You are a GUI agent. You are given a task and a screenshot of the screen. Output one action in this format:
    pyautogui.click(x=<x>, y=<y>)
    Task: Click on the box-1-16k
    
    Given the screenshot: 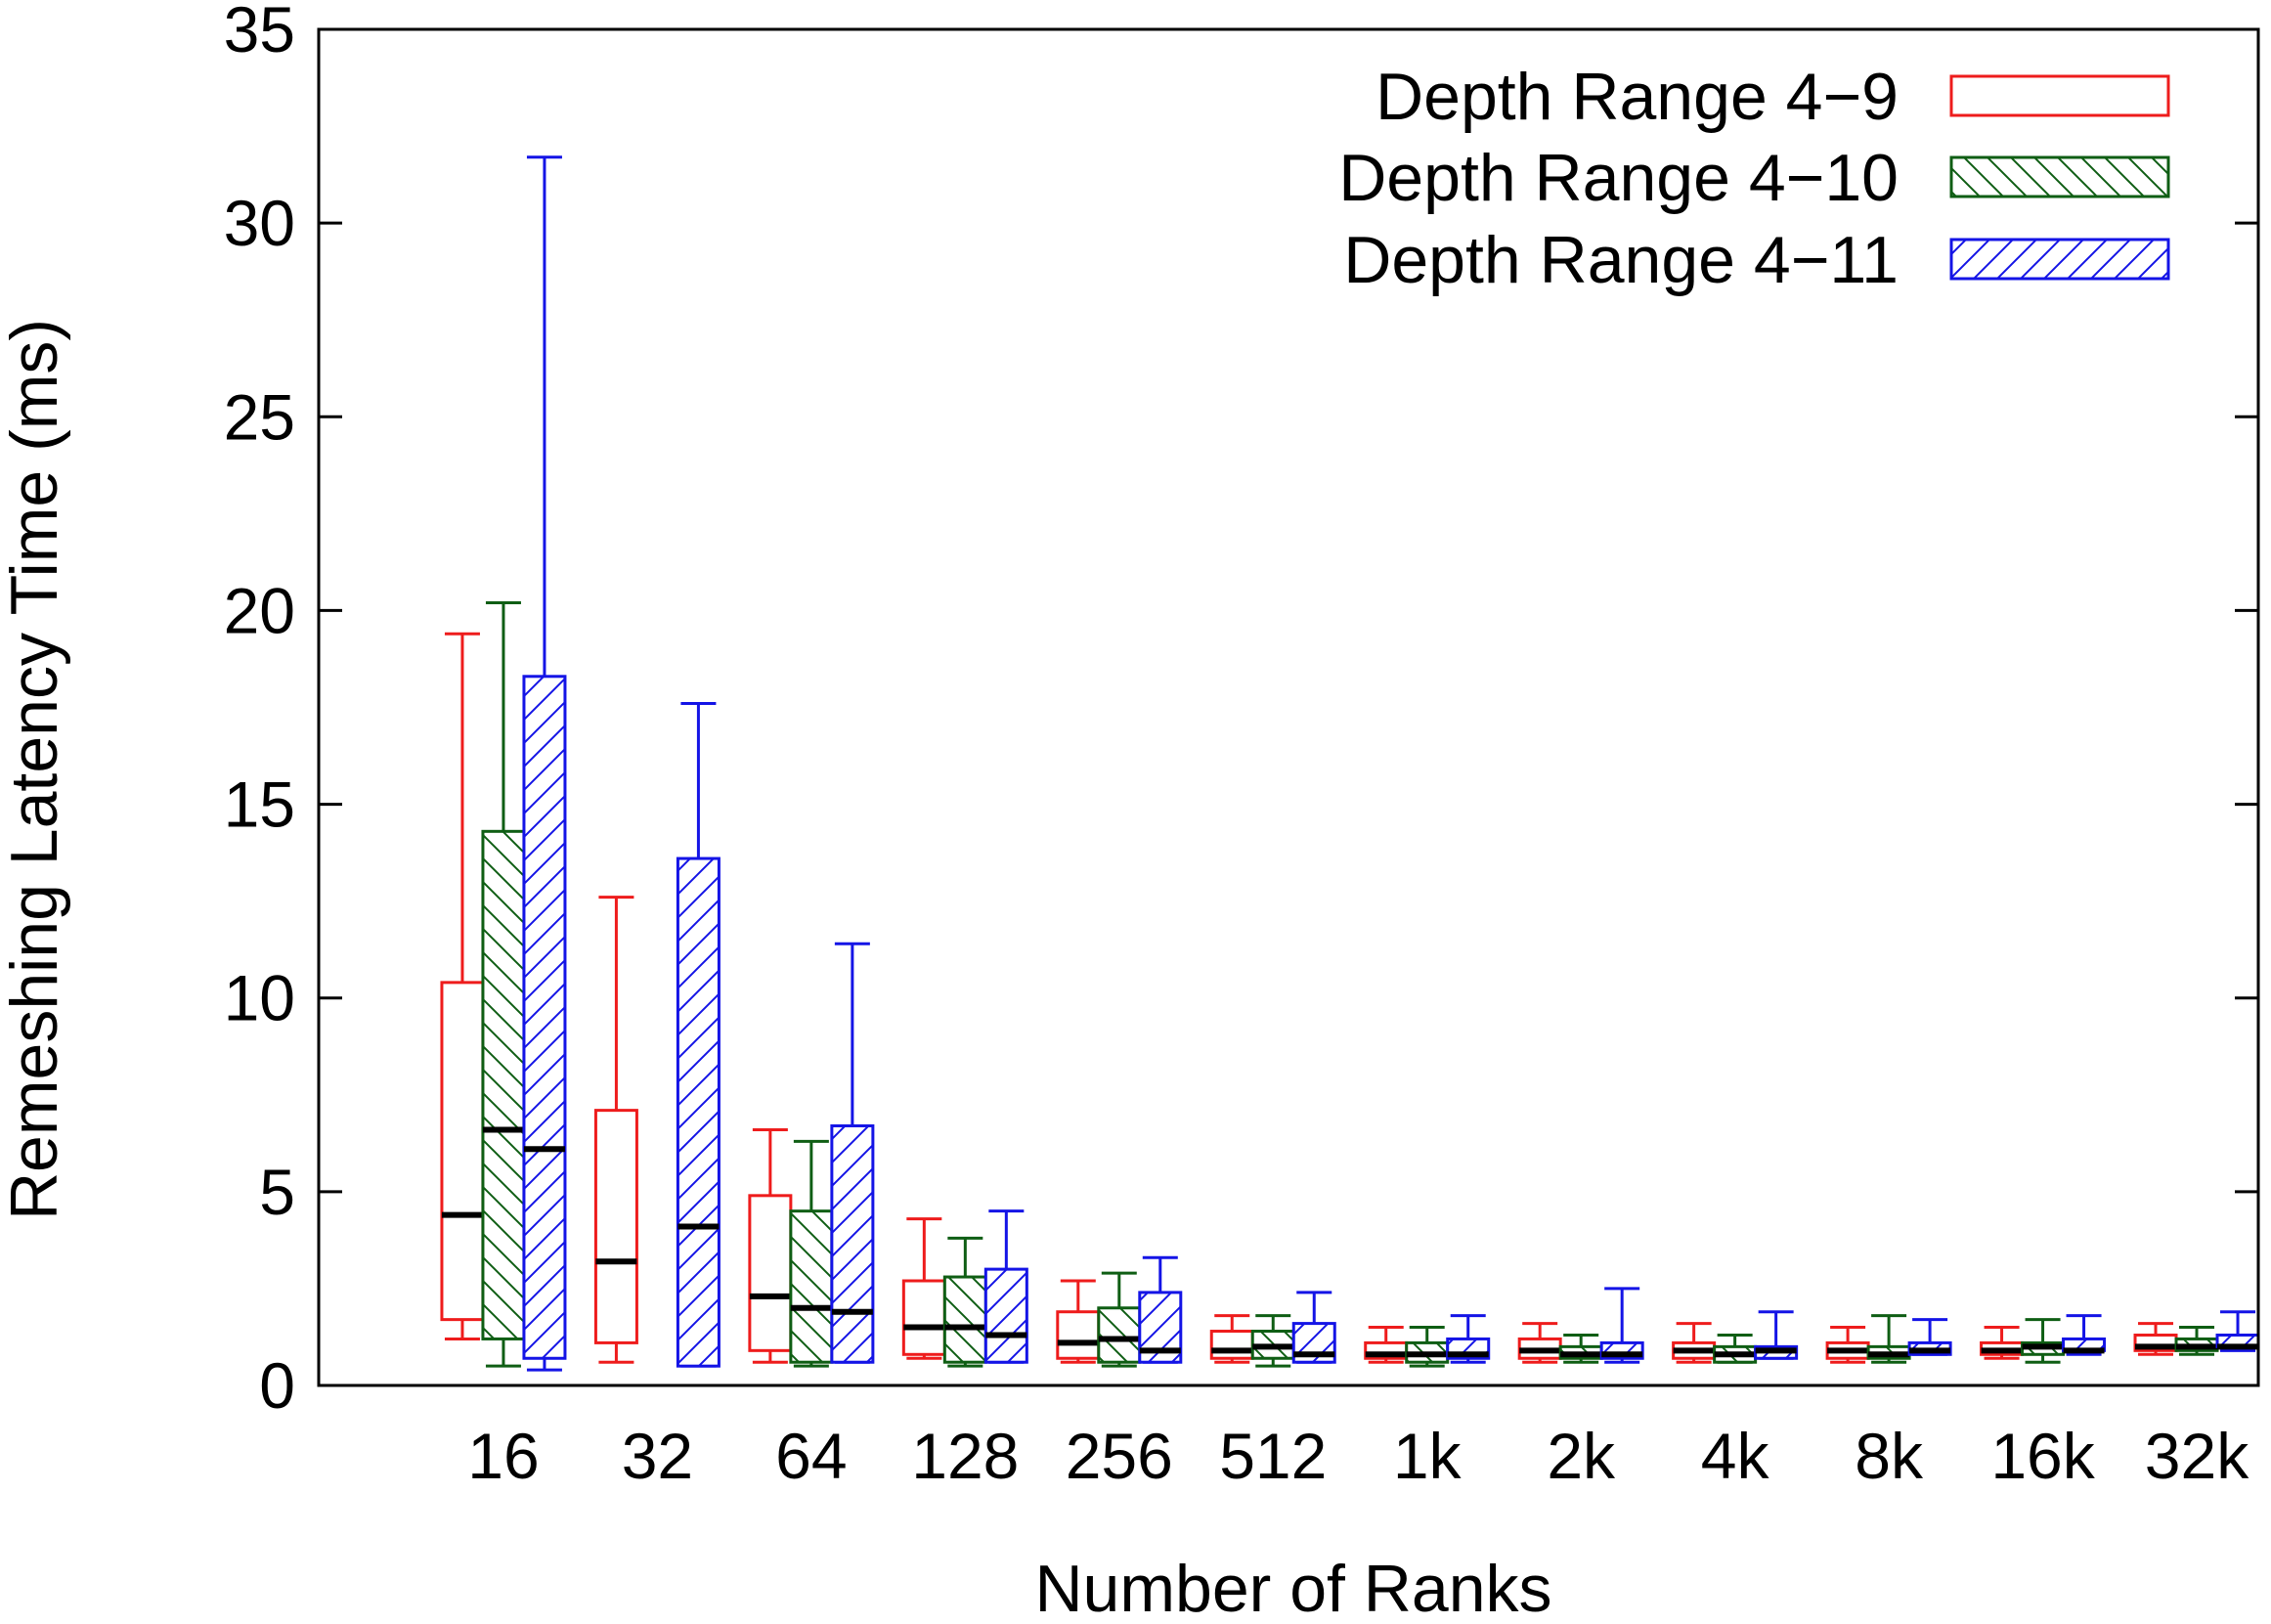 What is the action you would take?
    pyautogui.click(x=2002, y=1343)
    